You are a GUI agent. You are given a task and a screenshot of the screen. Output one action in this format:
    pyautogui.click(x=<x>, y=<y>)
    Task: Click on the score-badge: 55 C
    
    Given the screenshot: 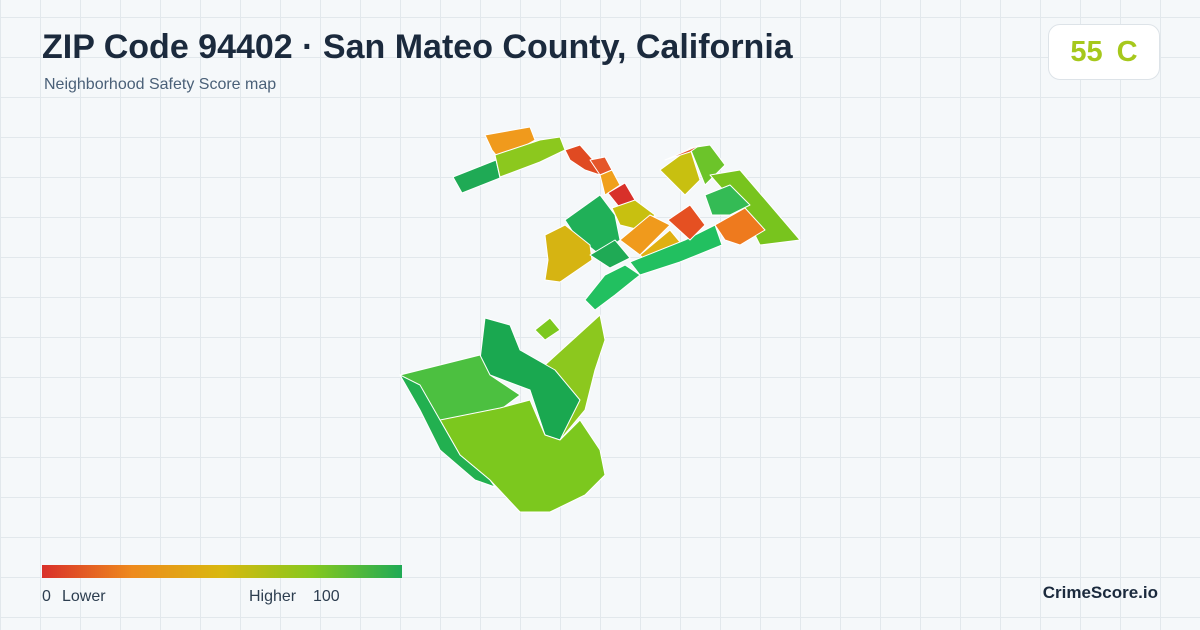 What is the action you would take?
    pyautogui.click(x=1104, y=52)
    